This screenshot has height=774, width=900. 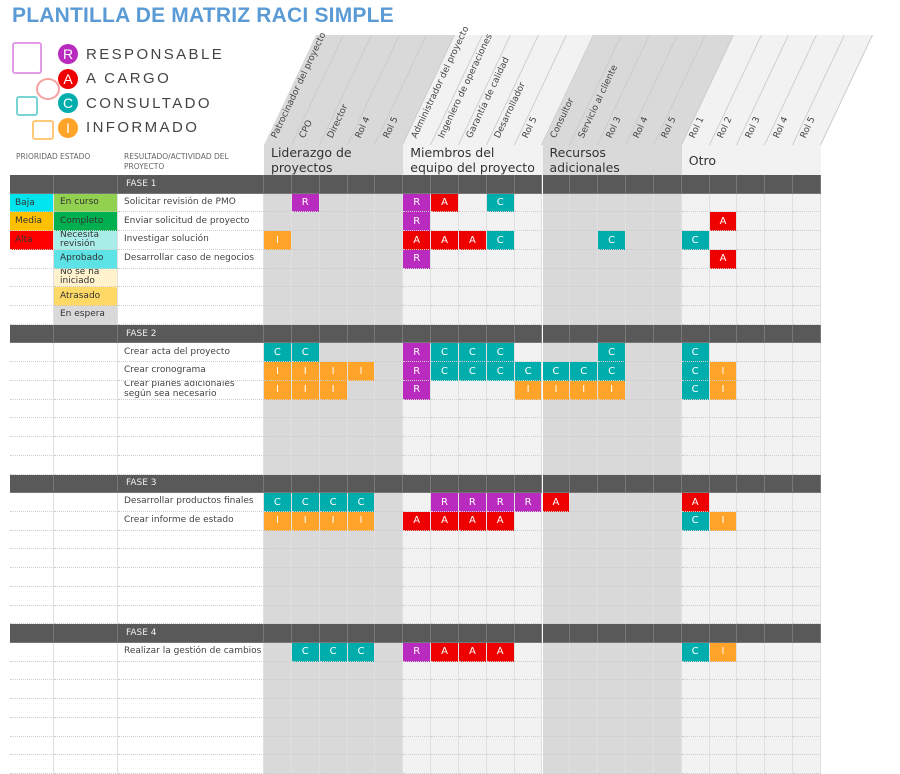 What do you see at coordinates (191, 203) in the screenshot?
I see `activity-cell: Solicitar revisión de PMO` at bounding box center [191, 203].